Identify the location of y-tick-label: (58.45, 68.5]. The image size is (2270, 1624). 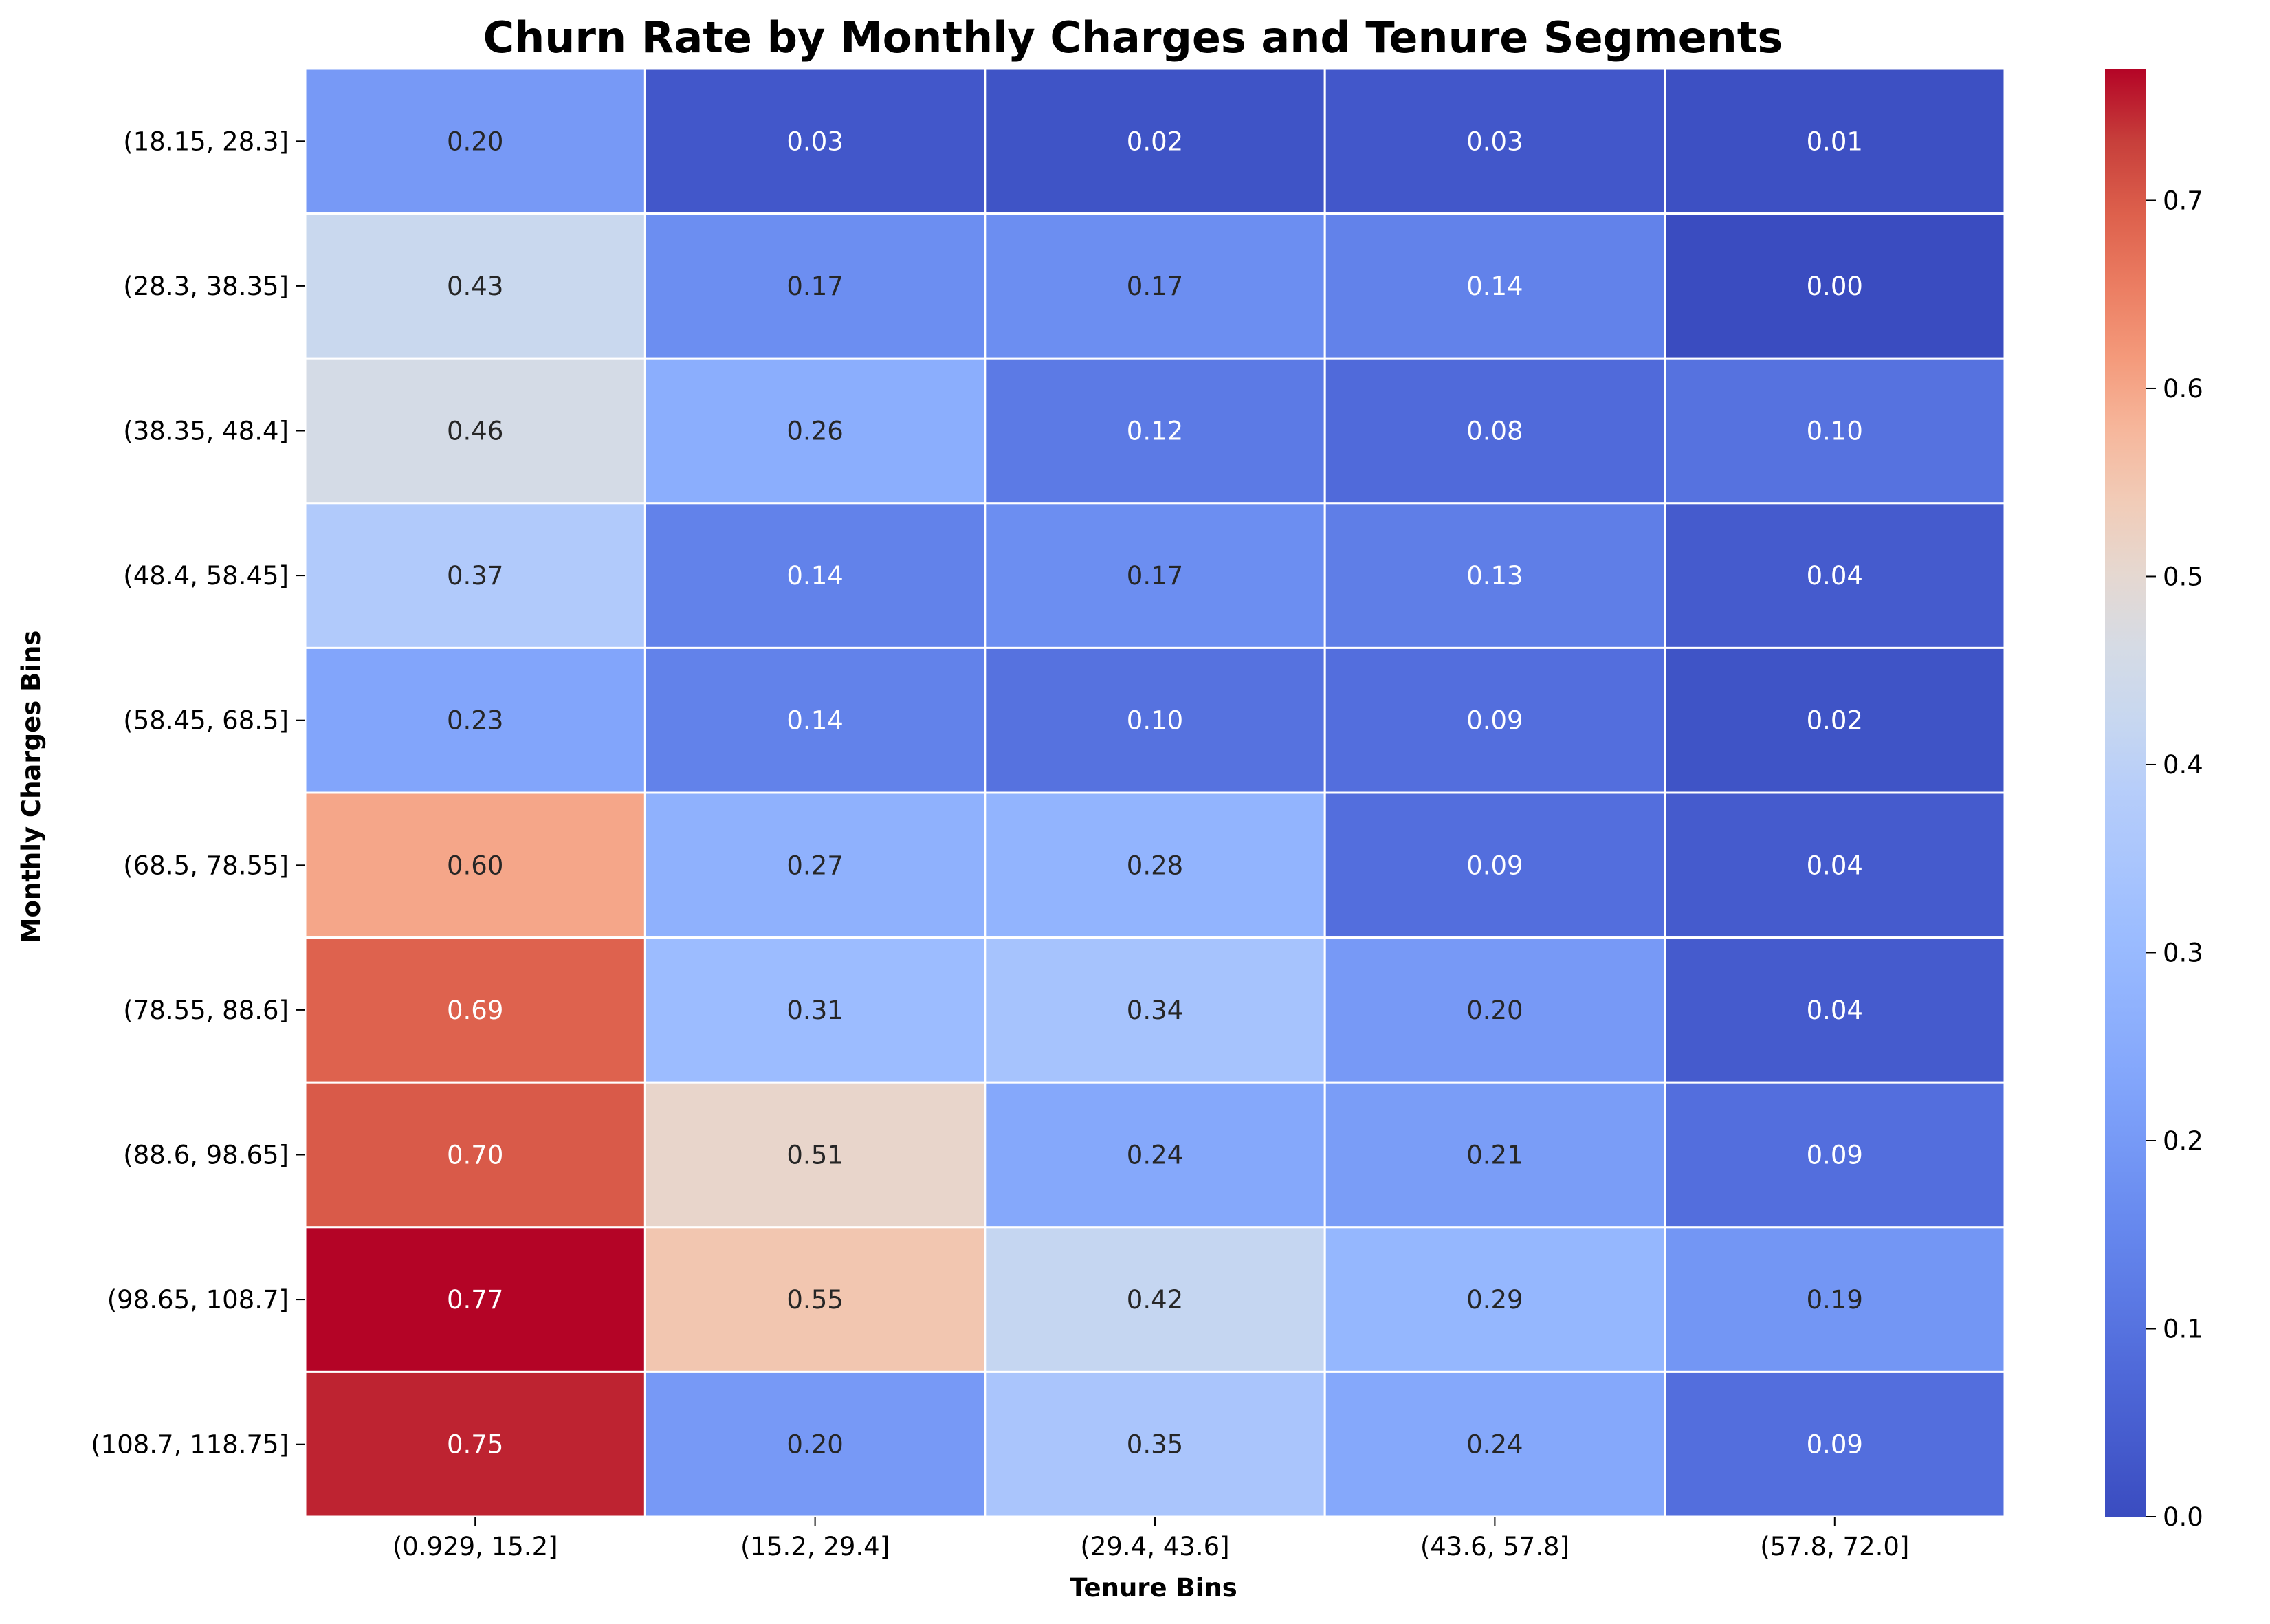
(206, 721).